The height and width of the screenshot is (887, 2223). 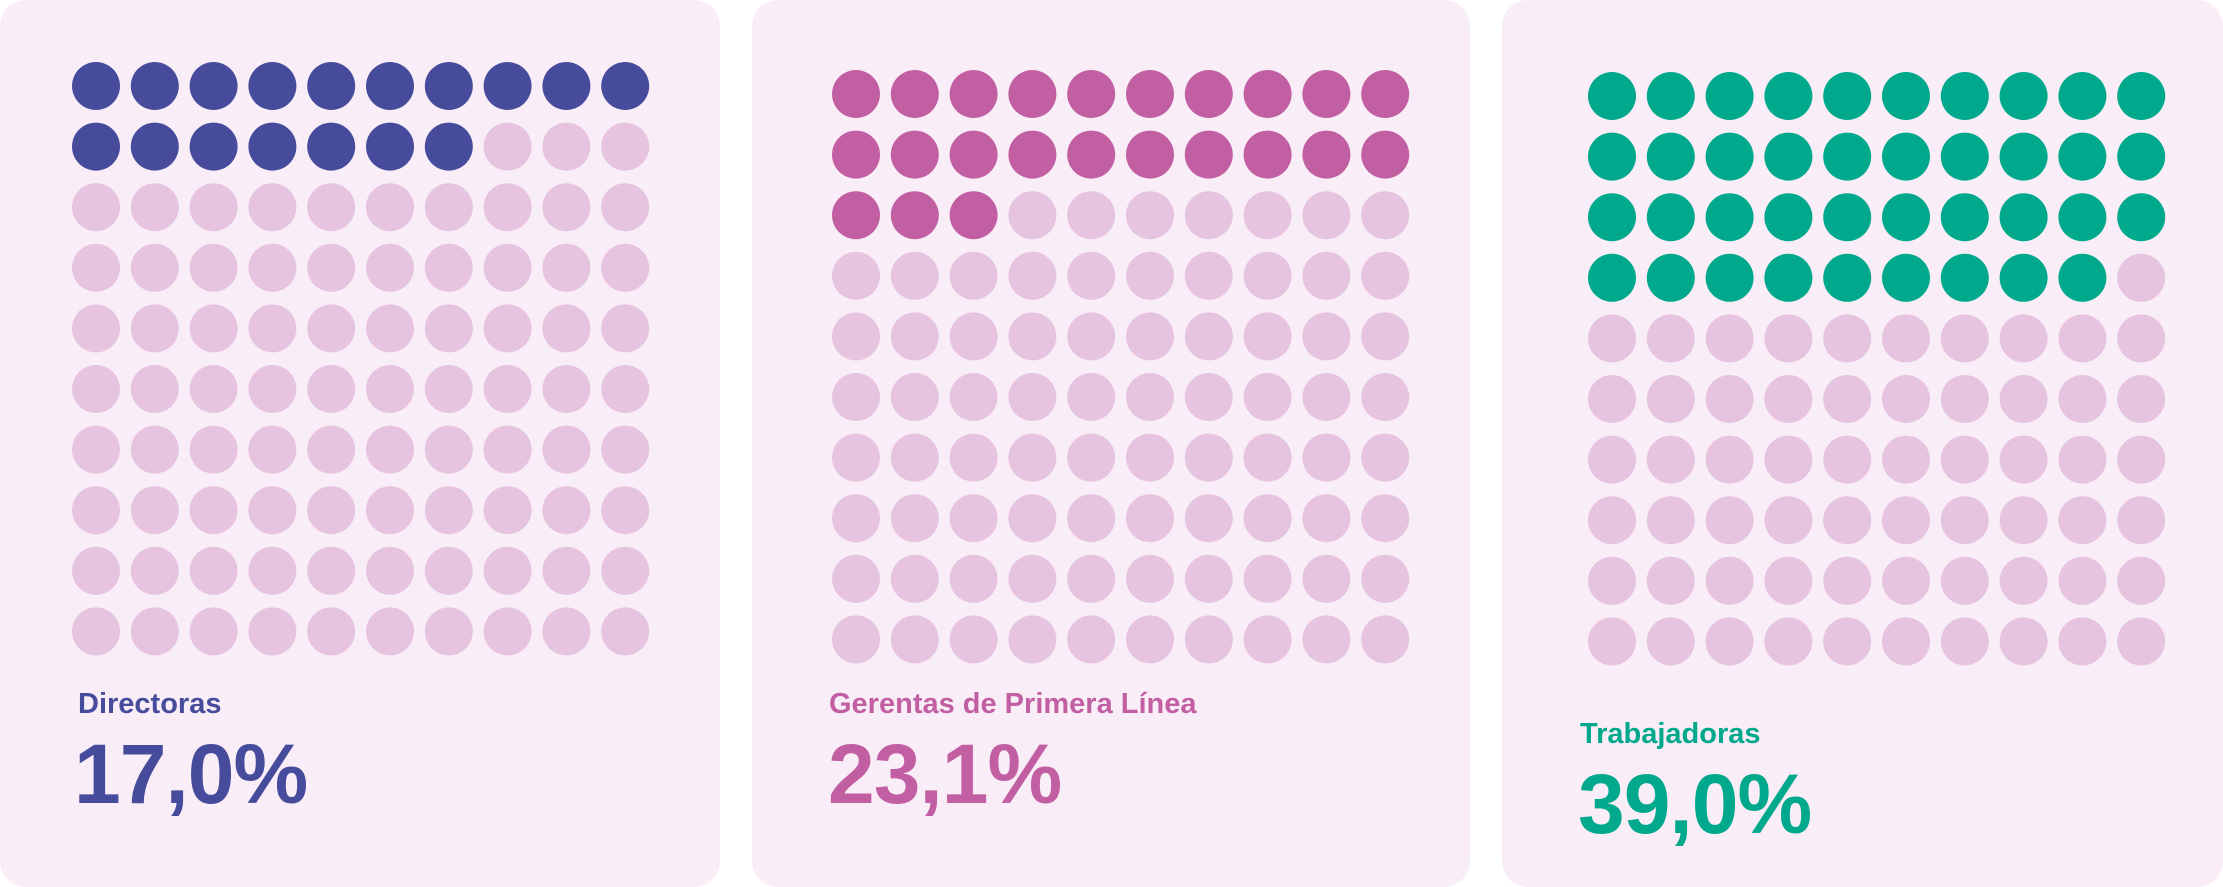 What do you see at coordinates (1013, 704) in the screenshot?
I see `chart-label-gerentas: Gerentas de Primera Línea` at bounding box center [1013, 704].